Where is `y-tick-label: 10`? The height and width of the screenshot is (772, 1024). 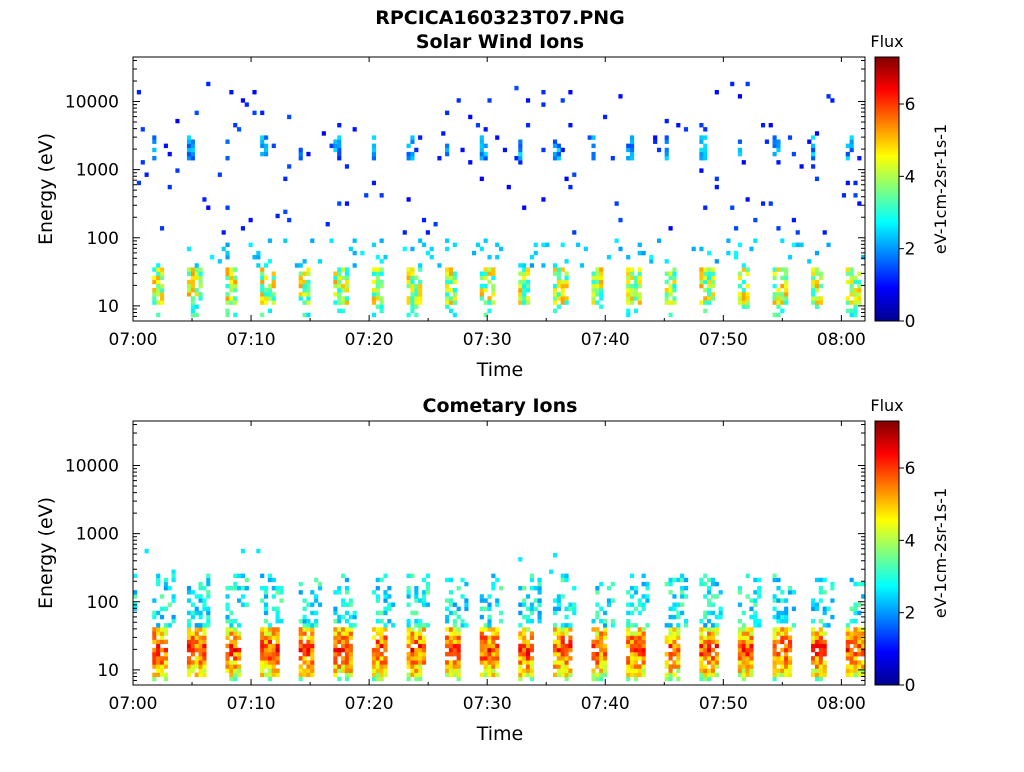 y-tick-label: 10 is located at coordinates (108, 307).